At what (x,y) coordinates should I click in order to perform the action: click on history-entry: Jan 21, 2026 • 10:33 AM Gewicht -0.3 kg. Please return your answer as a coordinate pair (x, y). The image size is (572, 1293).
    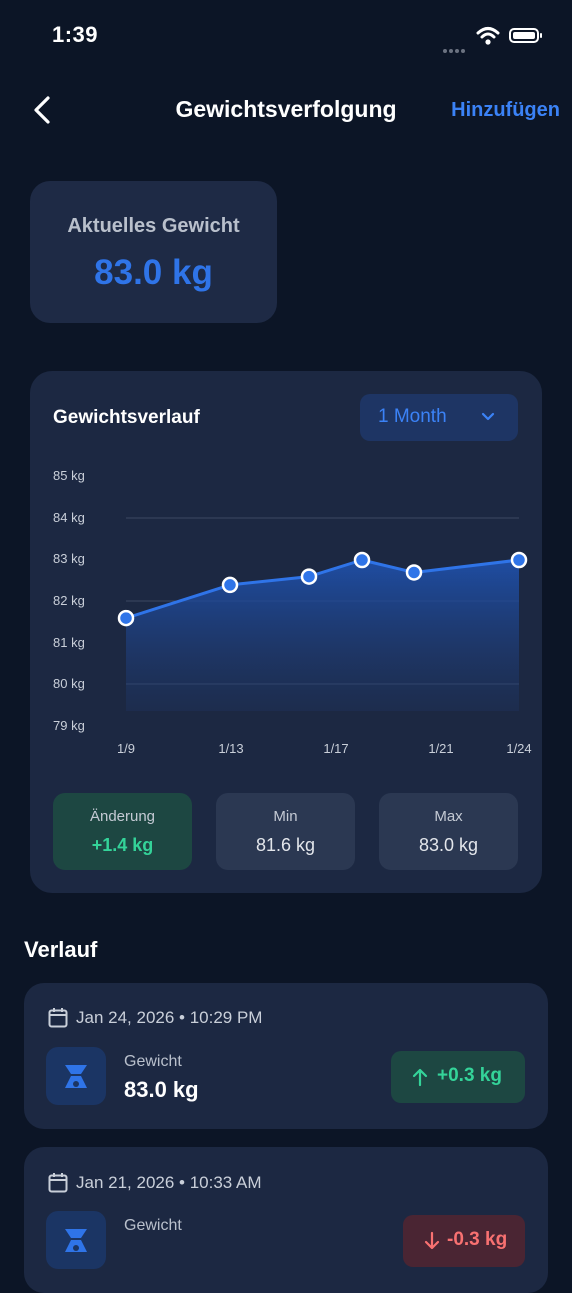
    Looking at the image, I should click on (286, 1220).